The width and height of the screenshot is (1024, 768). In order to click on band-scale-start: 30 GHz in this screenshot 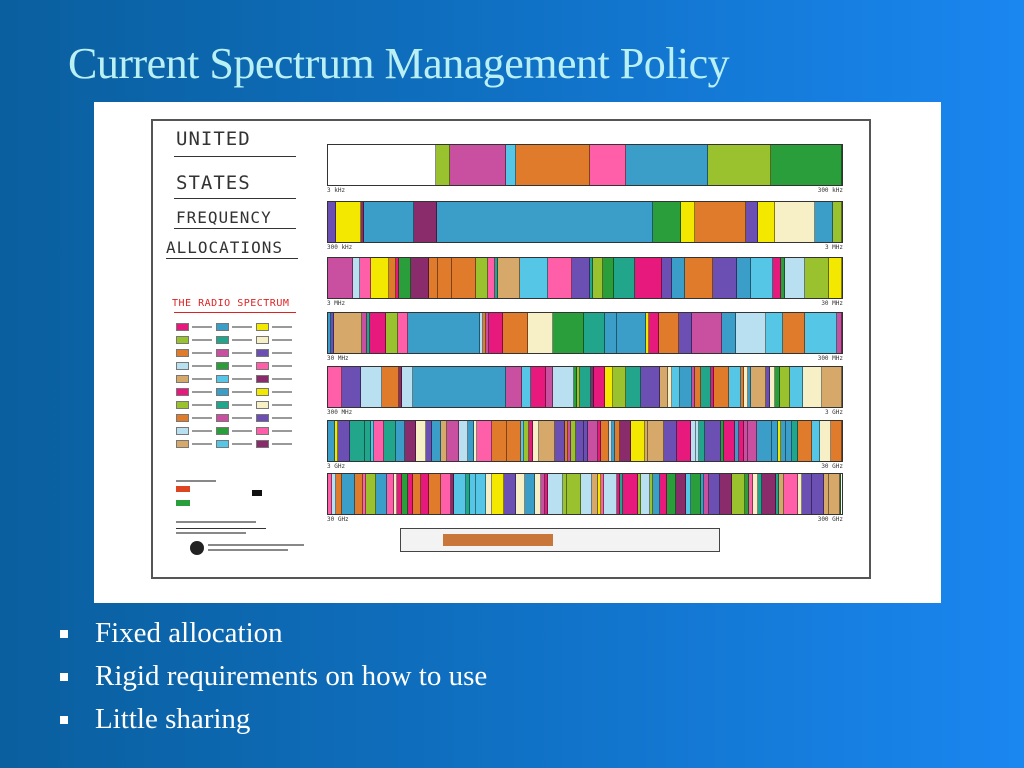, I will do `click(338, 519)`.